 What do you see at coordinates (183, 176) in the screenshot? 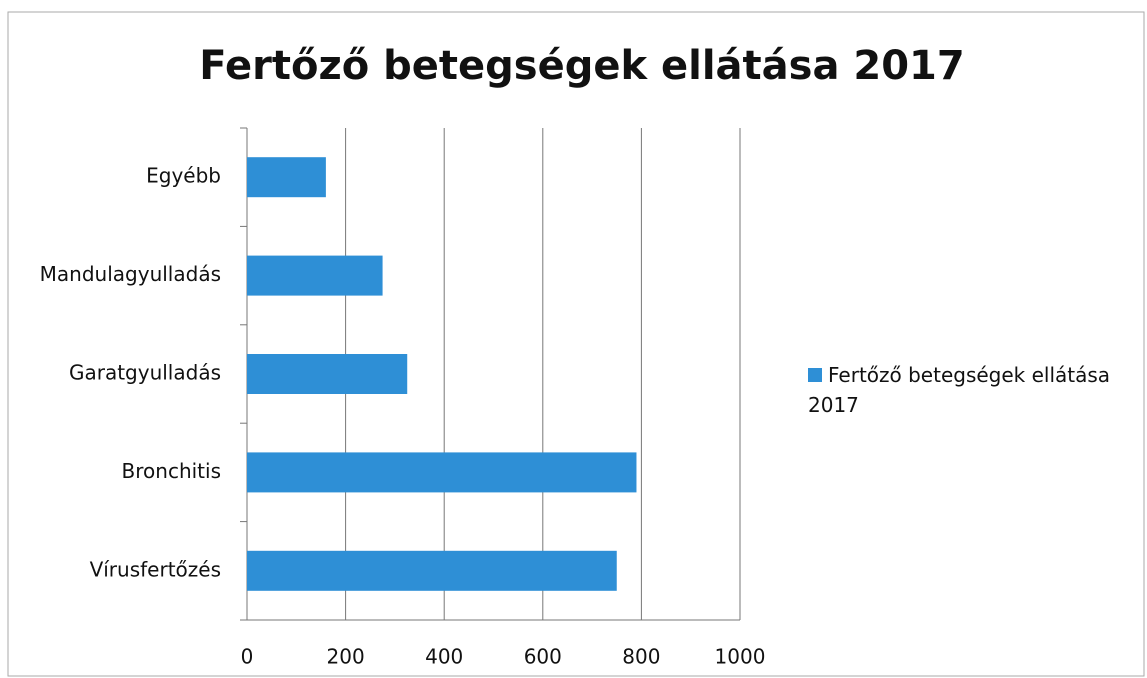
I see `y-tick-label: Egyébb` at bounding box center [183, 176].